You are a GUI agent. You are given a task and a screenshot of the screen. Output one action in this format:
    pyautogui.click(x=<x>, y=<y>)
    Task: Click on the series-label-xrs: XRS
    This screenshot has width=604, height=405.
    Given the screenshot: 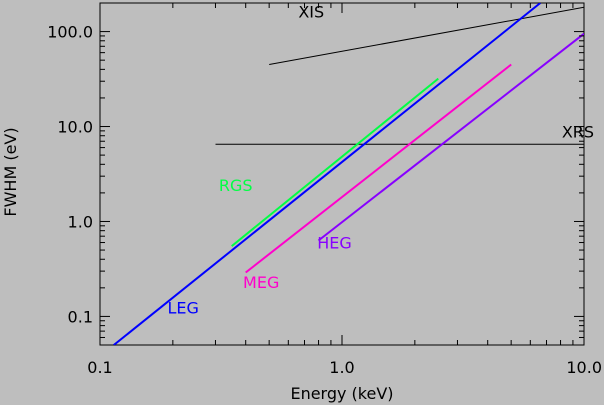 What is the action you would take?
    pyautogui.click(x=578, y=131)
    